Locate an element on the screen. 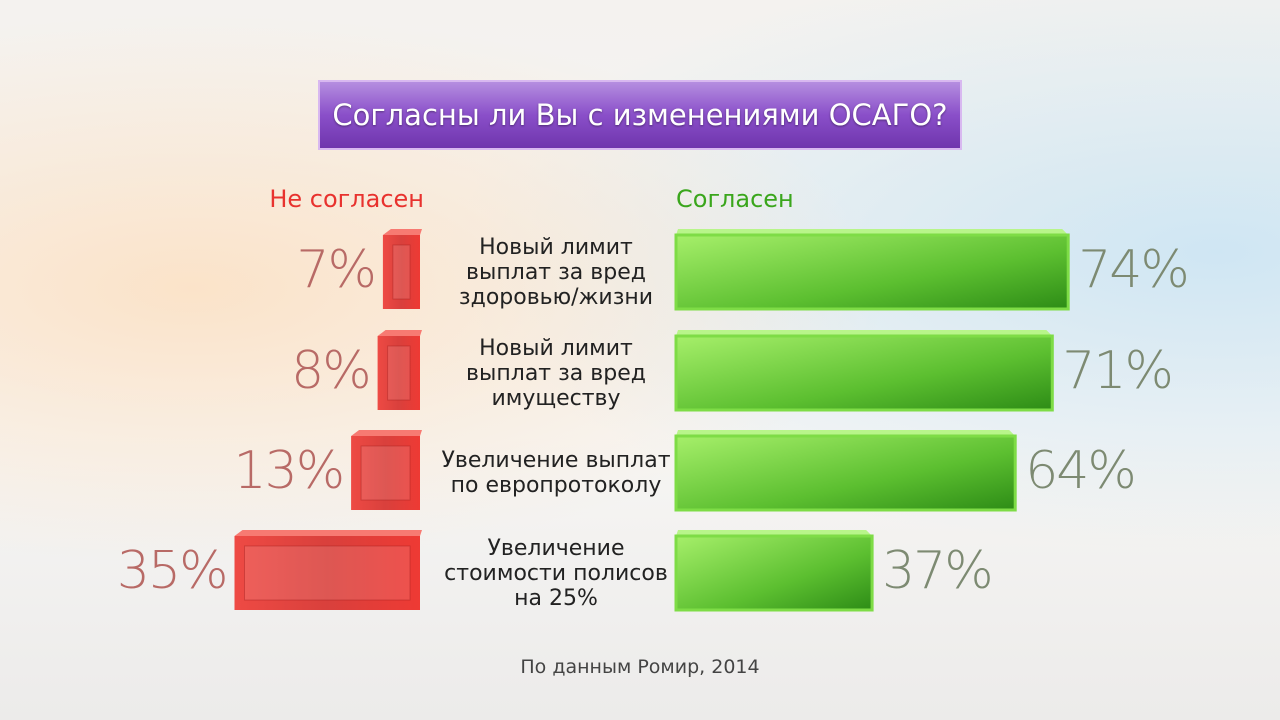 This screenshot has height=720, width=1280. category-label: Новый лимит выплат за вред имуществу is located at coordinates (556, 373).